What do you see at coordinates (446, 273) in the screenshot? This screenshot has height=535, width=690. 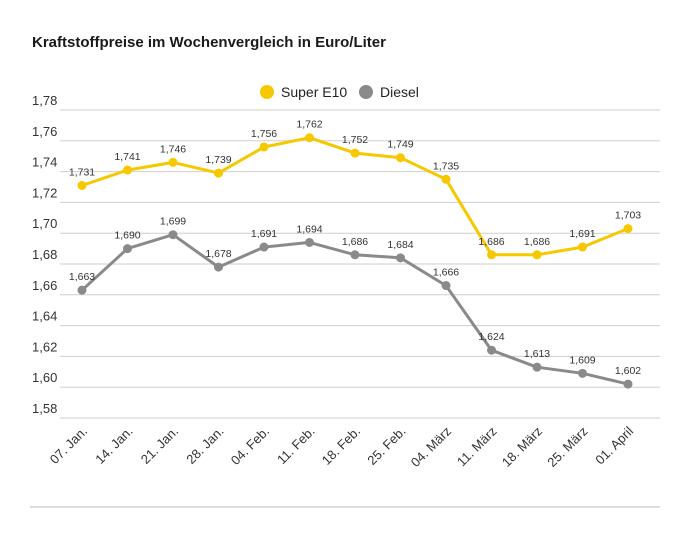 I see `data-label: 1,666` at bounding box center [446, 273].